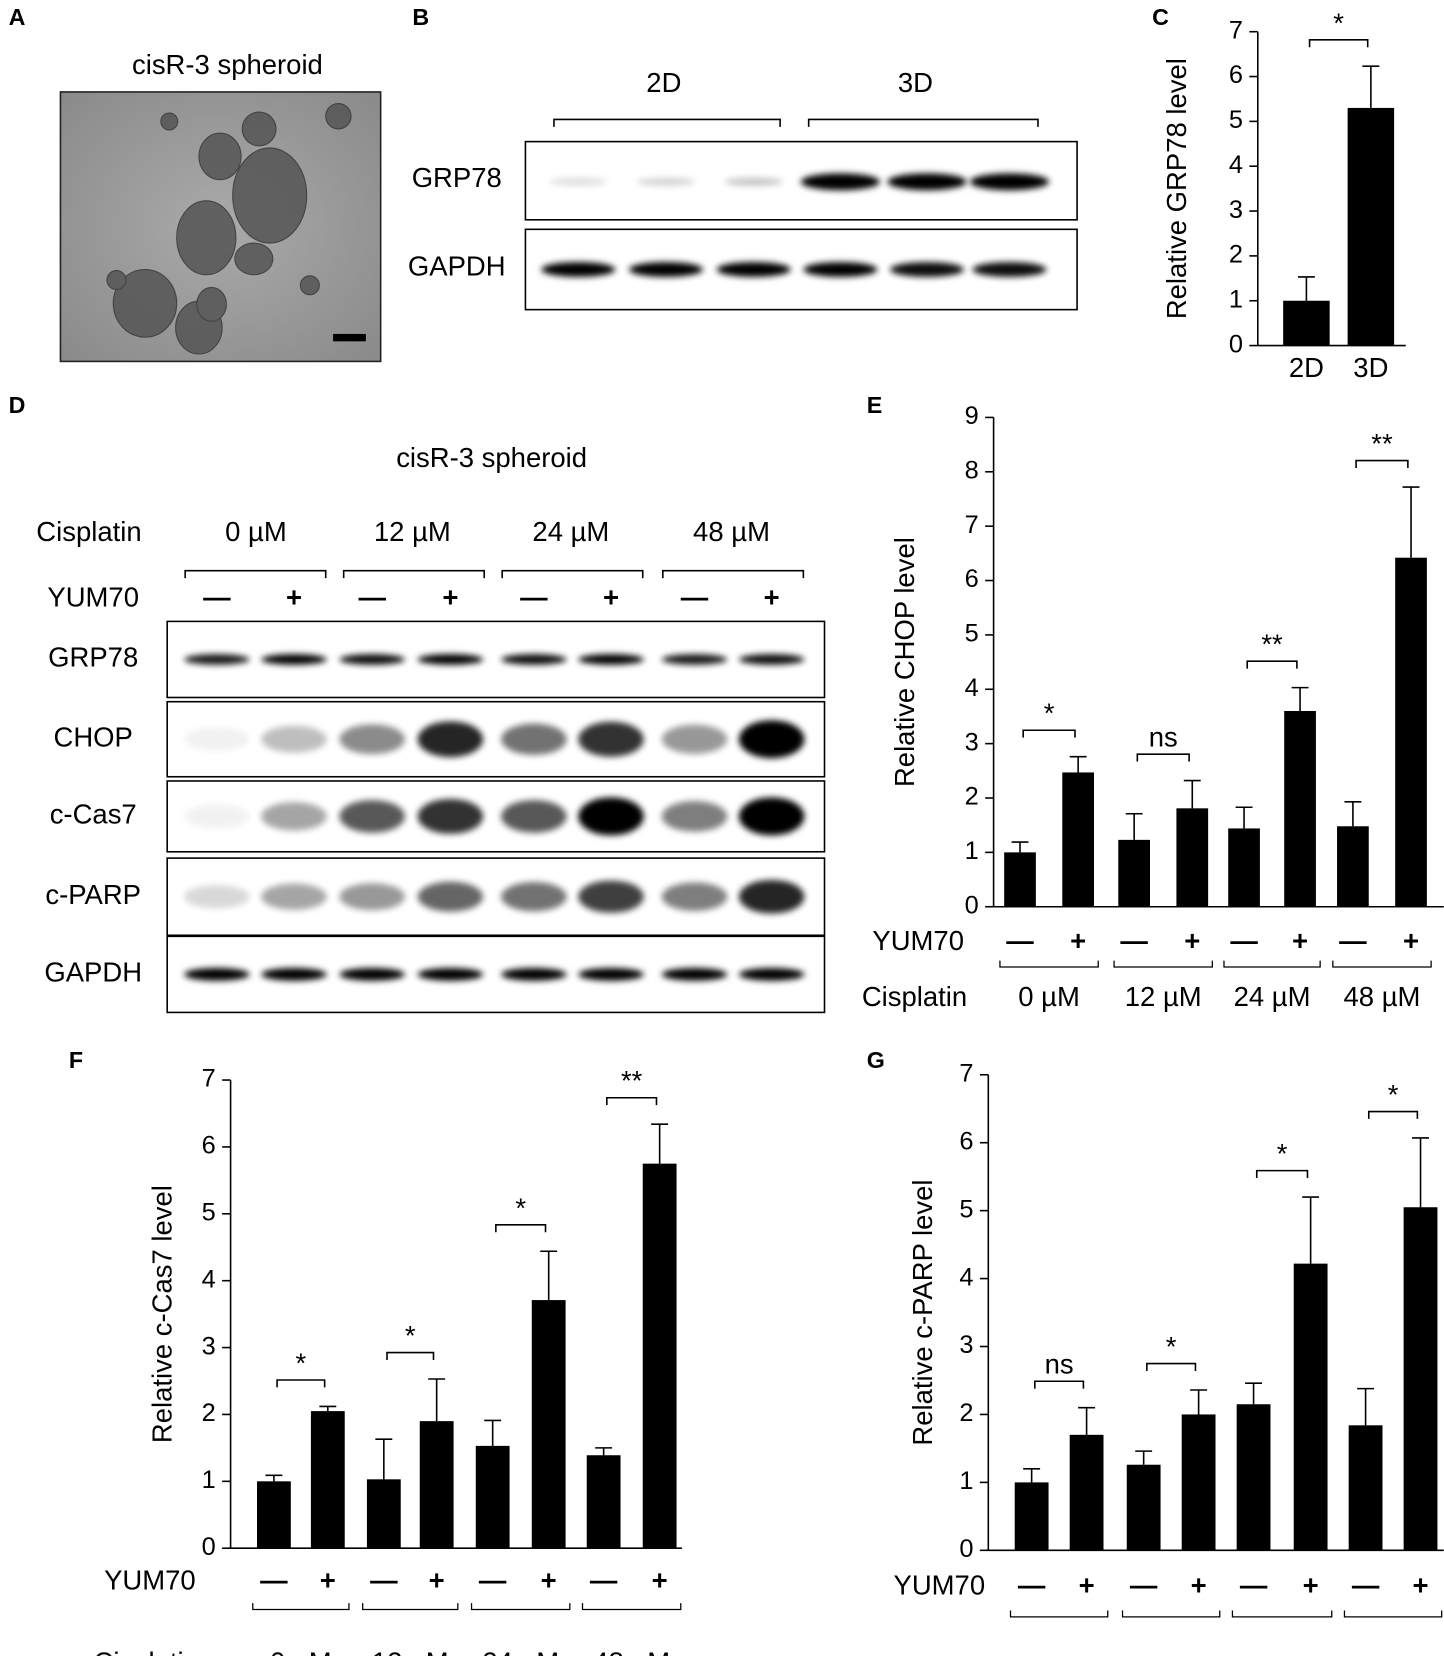 The image size is (1444, 1656). Describe the element at coordinates (972, 634) in the screenshot. I see `y-tick-label: 5` at that location.